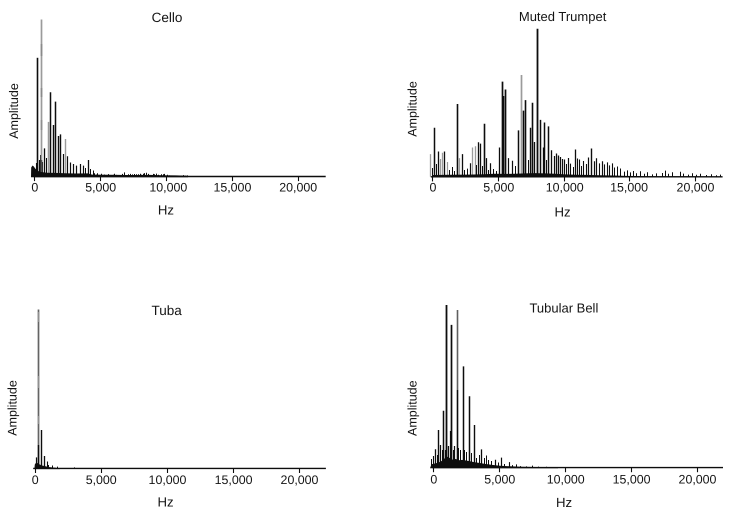 The height and width of the screenshot is (512, 729). What do you see at coordinates (563, 307) in the screenshot?
I see `svg-text: Tubular Bell` at bounding box center [563, 307].